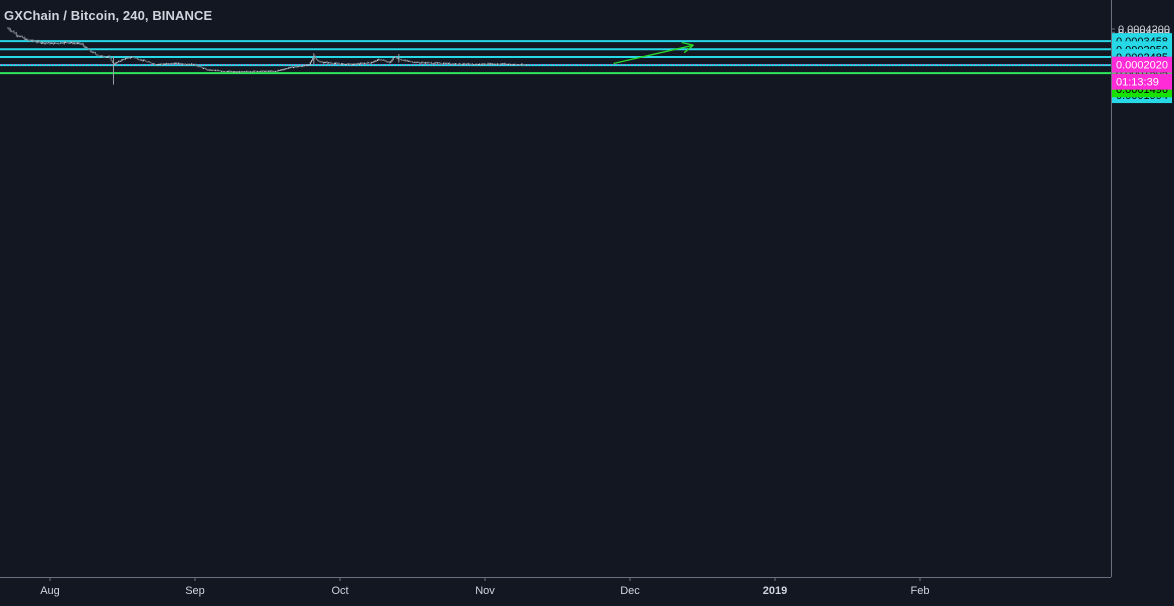  I want to click on x-tick-label: Nov, so click(485, 591).